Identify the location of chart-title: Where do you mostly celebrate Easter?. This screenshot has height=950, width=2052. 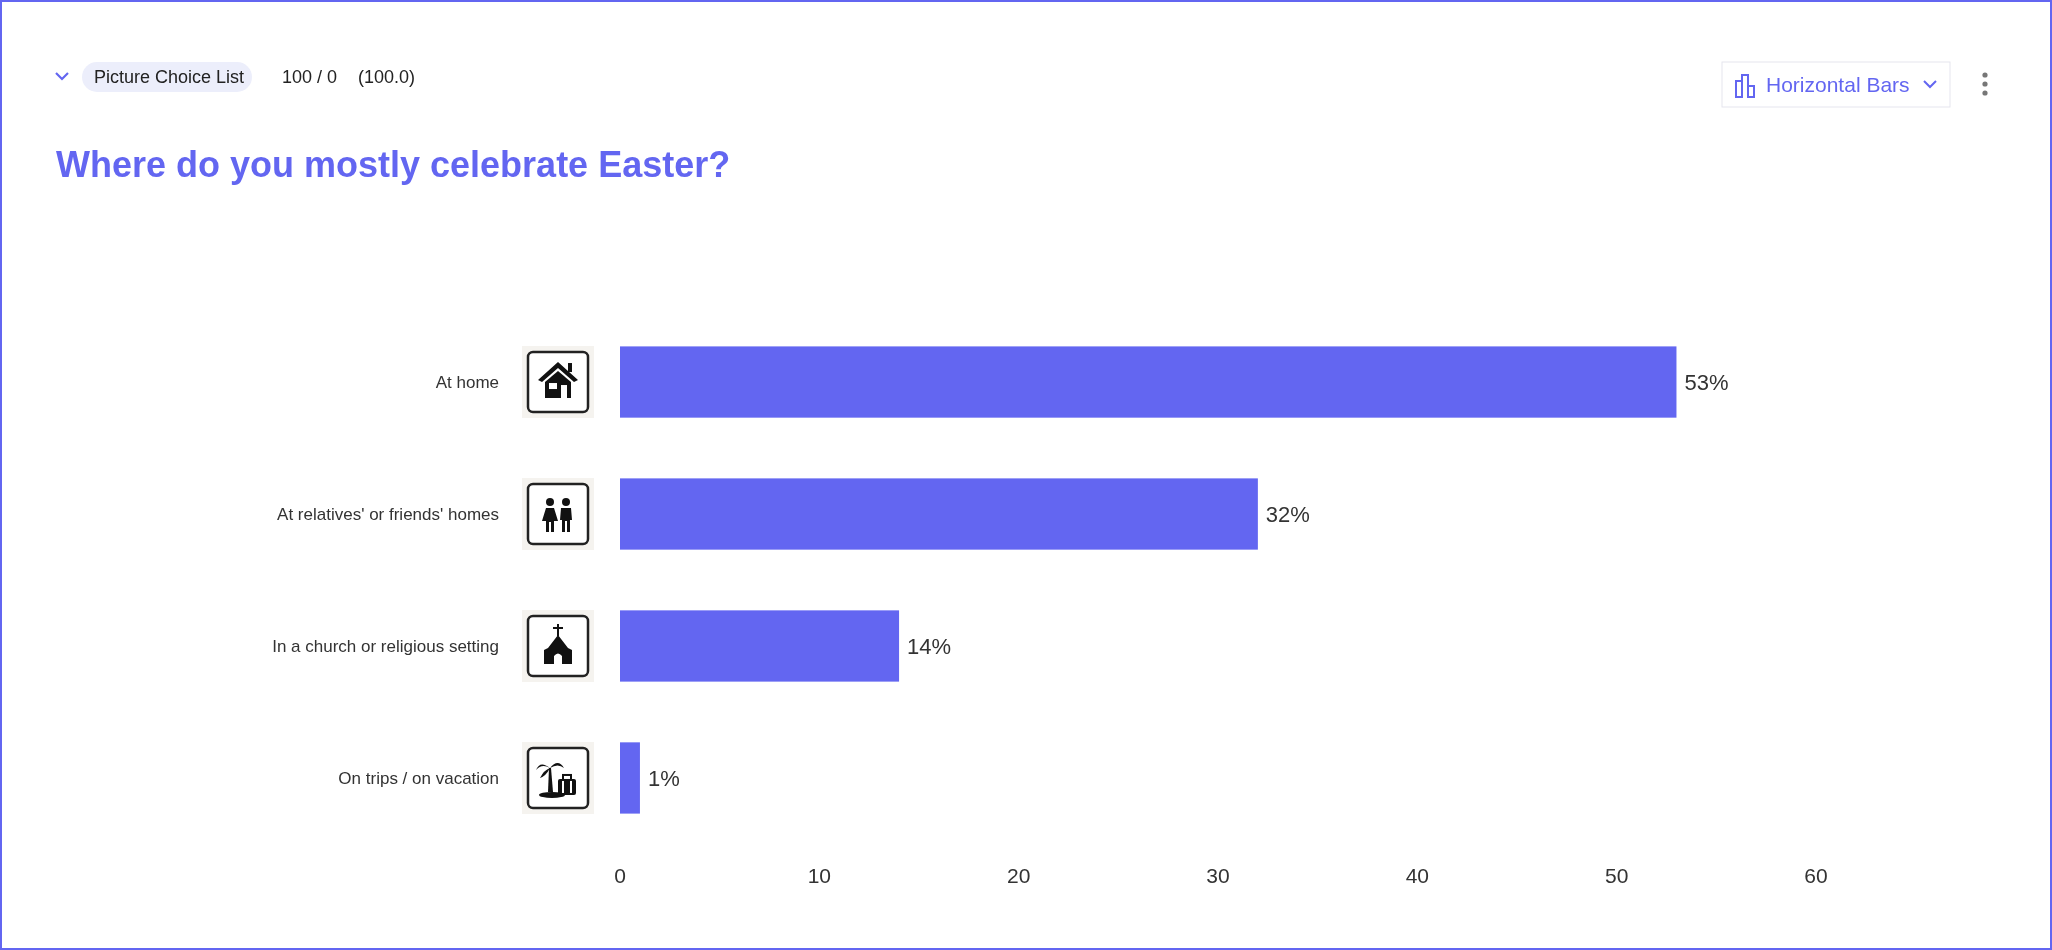
(393, 164).